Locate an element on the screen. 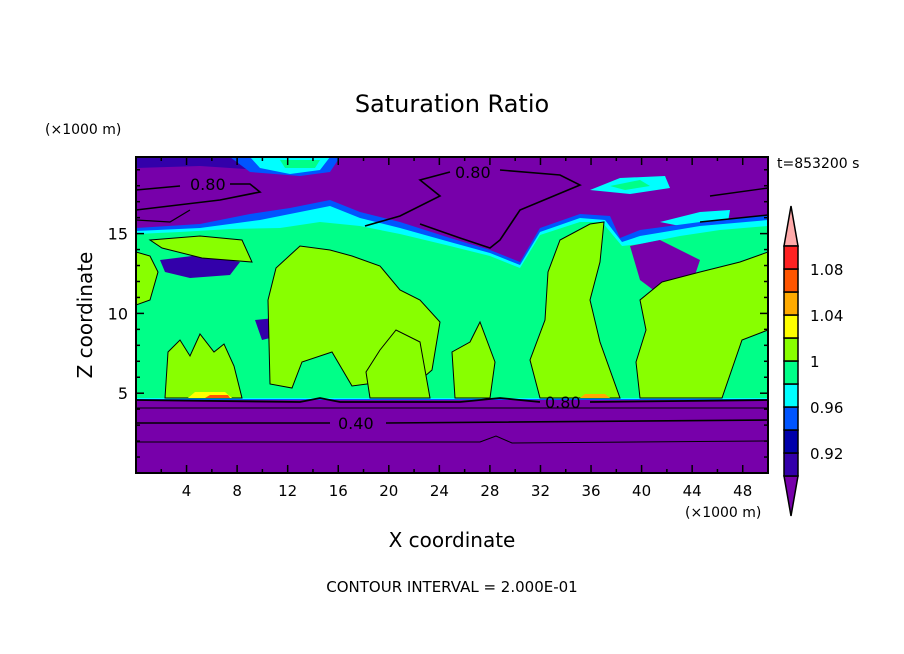  x-tick-label: 32 is located at coordinates (540, 491).